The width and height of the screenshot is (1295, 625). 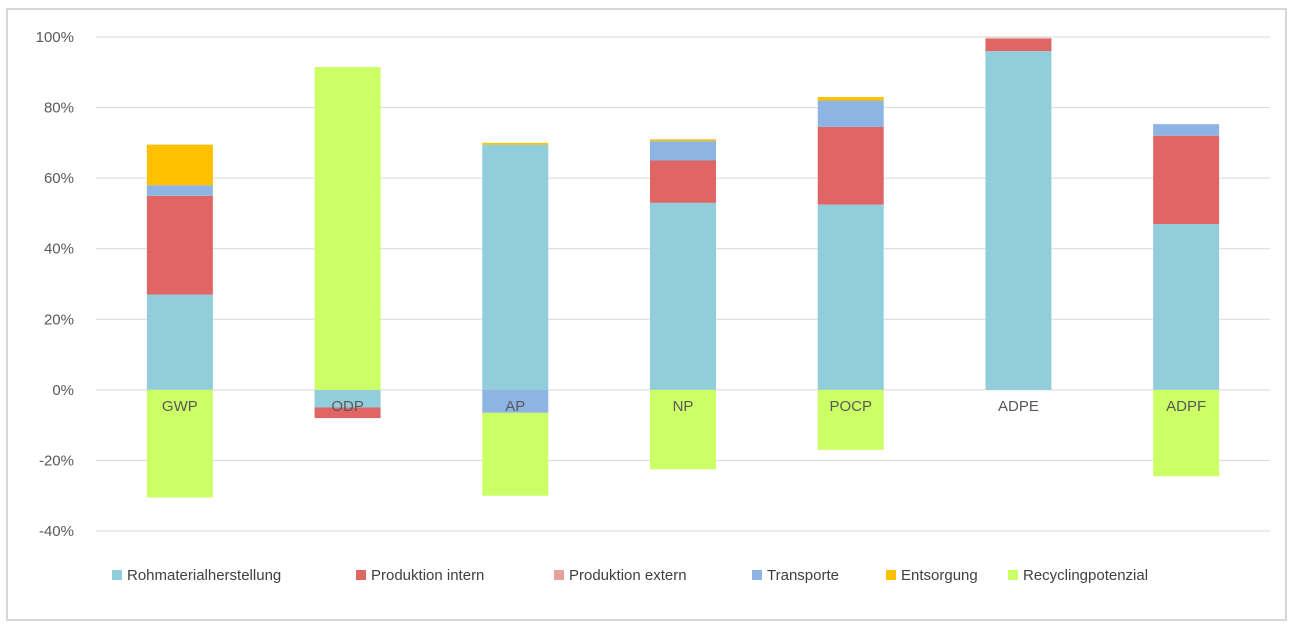 I want to click on y-tick-label: 80%, so click(x=59, y=108).